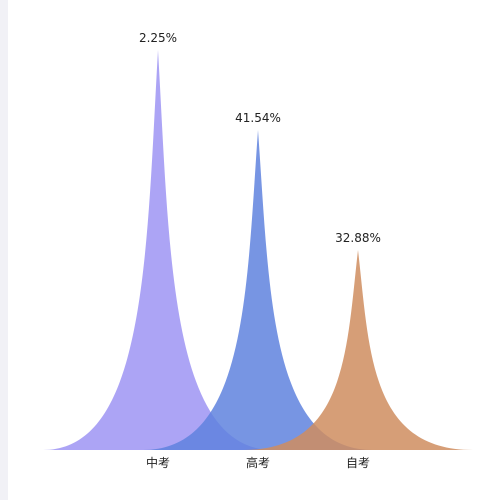  I want to click on x-tick-label: 自考, so click(358, 463).